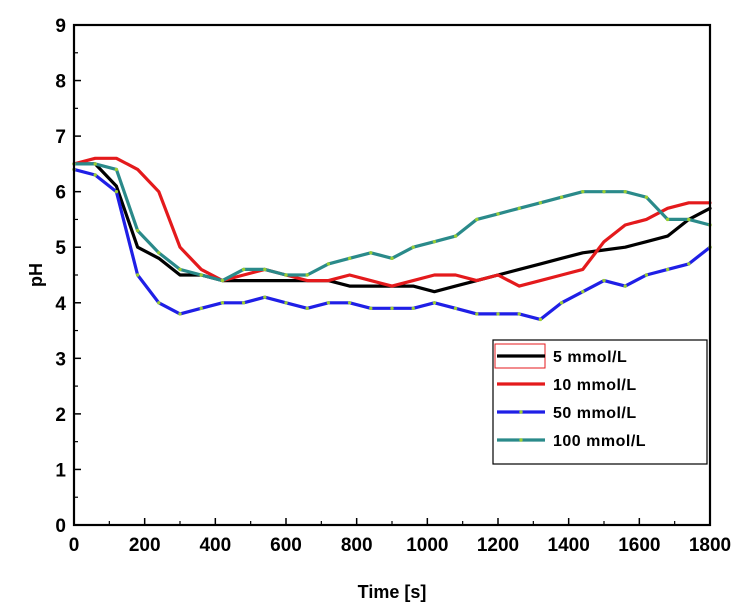  Describe the element at coordinates (60, 304) in the screenshot. I see `y-tick-label: 4` at that location.